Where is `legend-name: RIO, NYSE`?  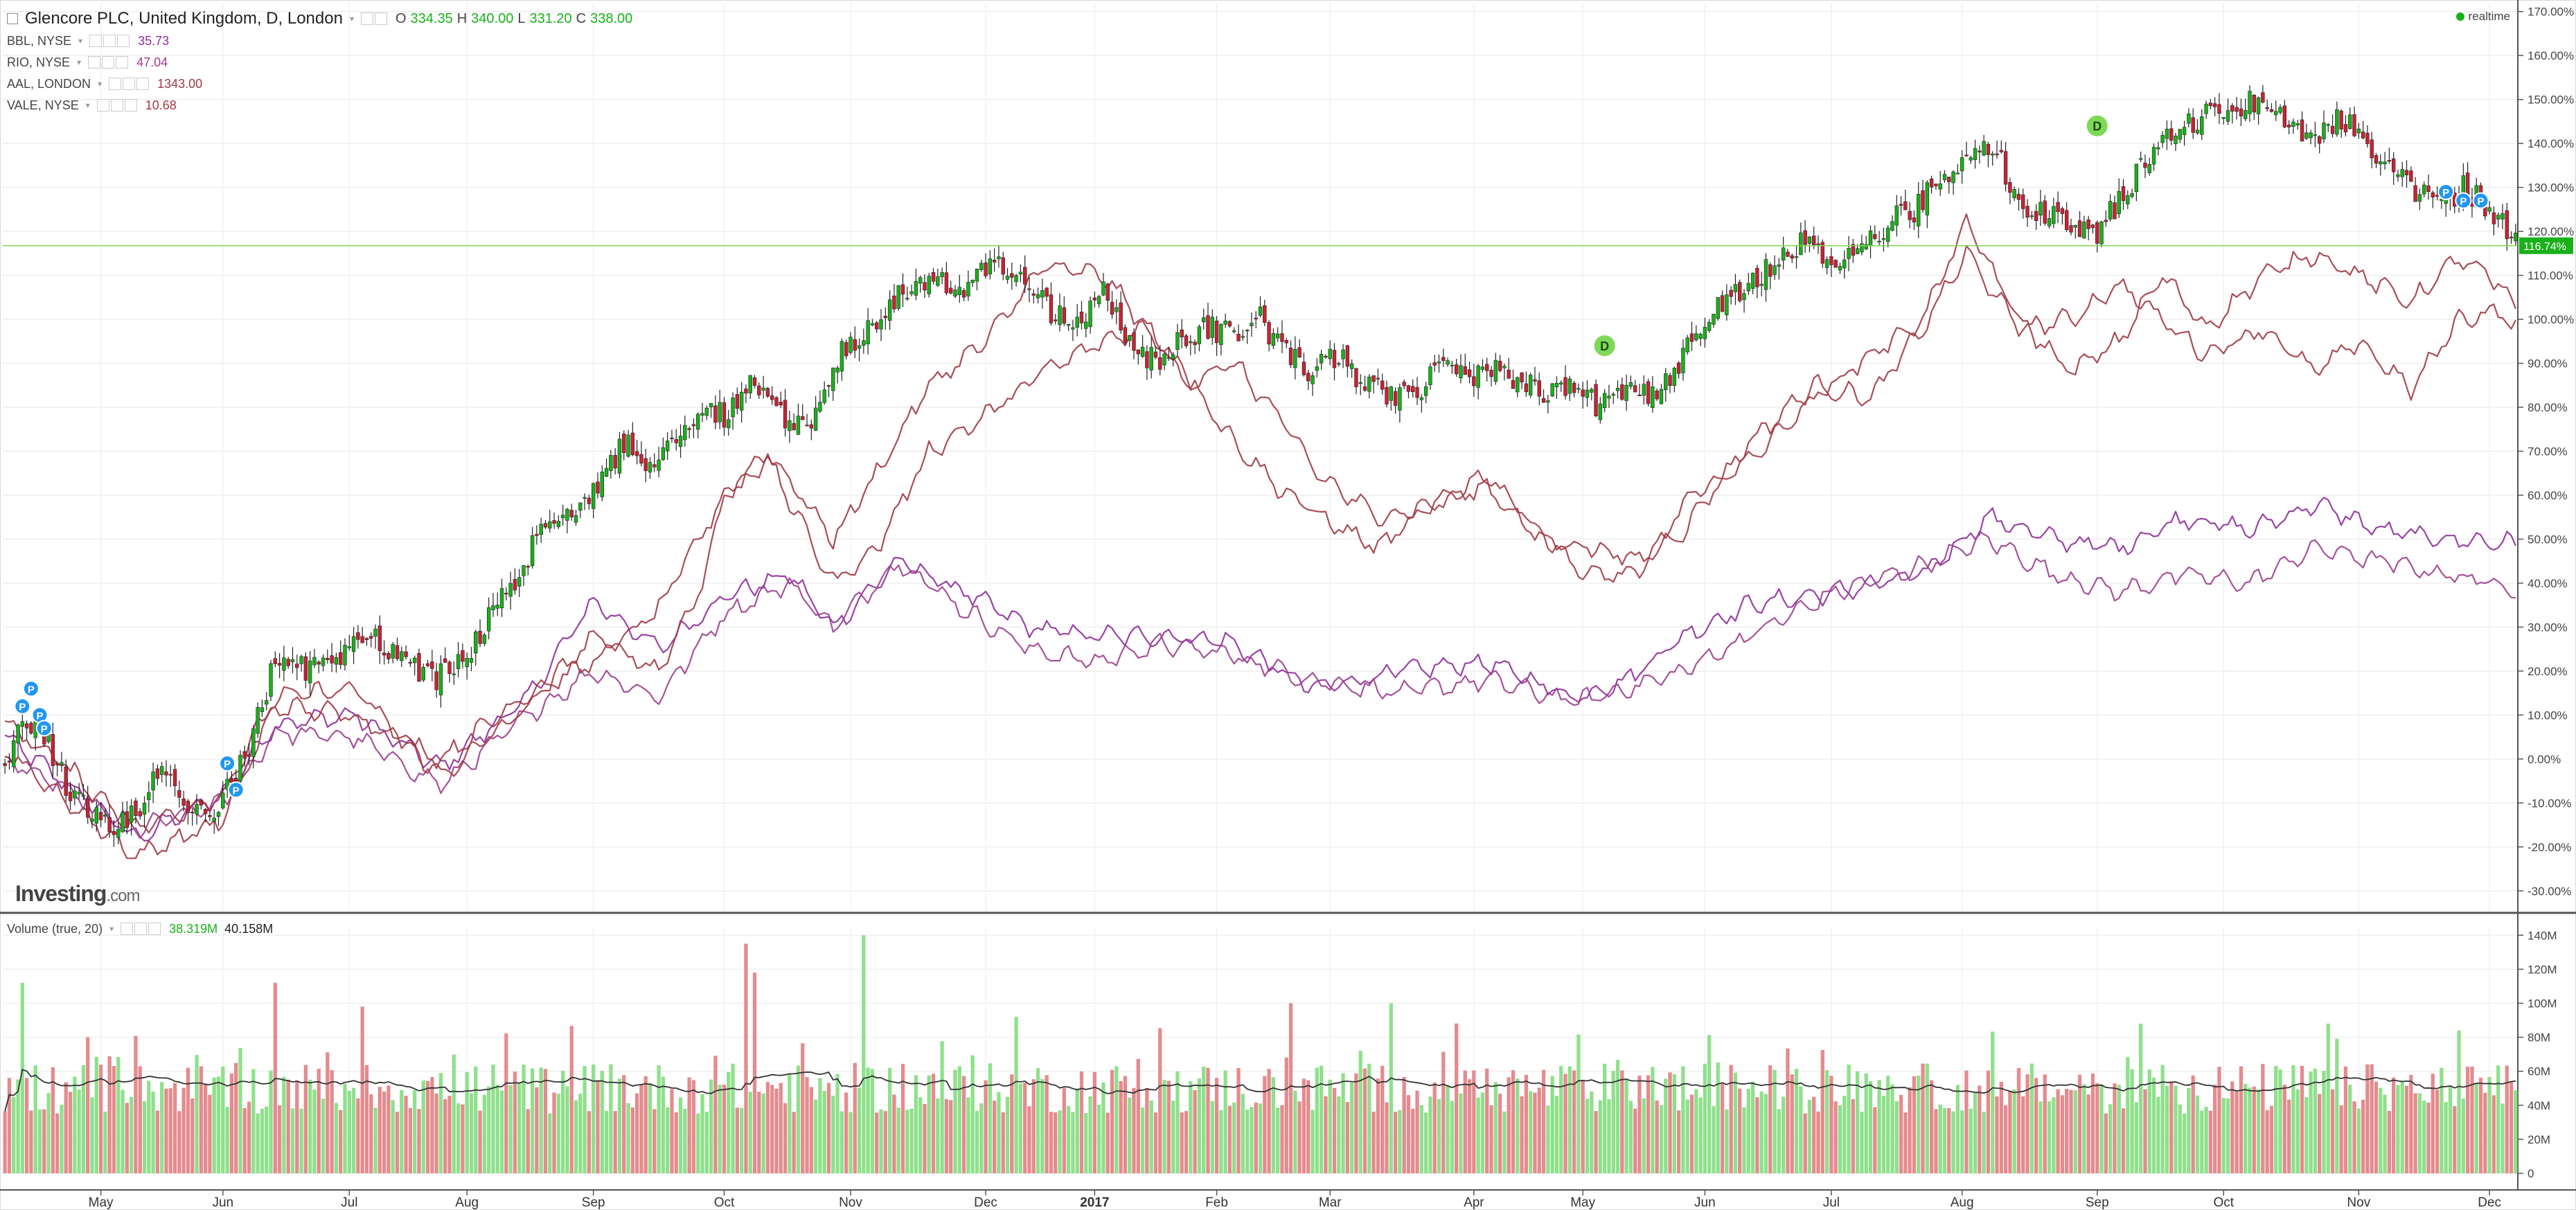 legend-name: RIO, NYSE is located at coordinates (39, 62).